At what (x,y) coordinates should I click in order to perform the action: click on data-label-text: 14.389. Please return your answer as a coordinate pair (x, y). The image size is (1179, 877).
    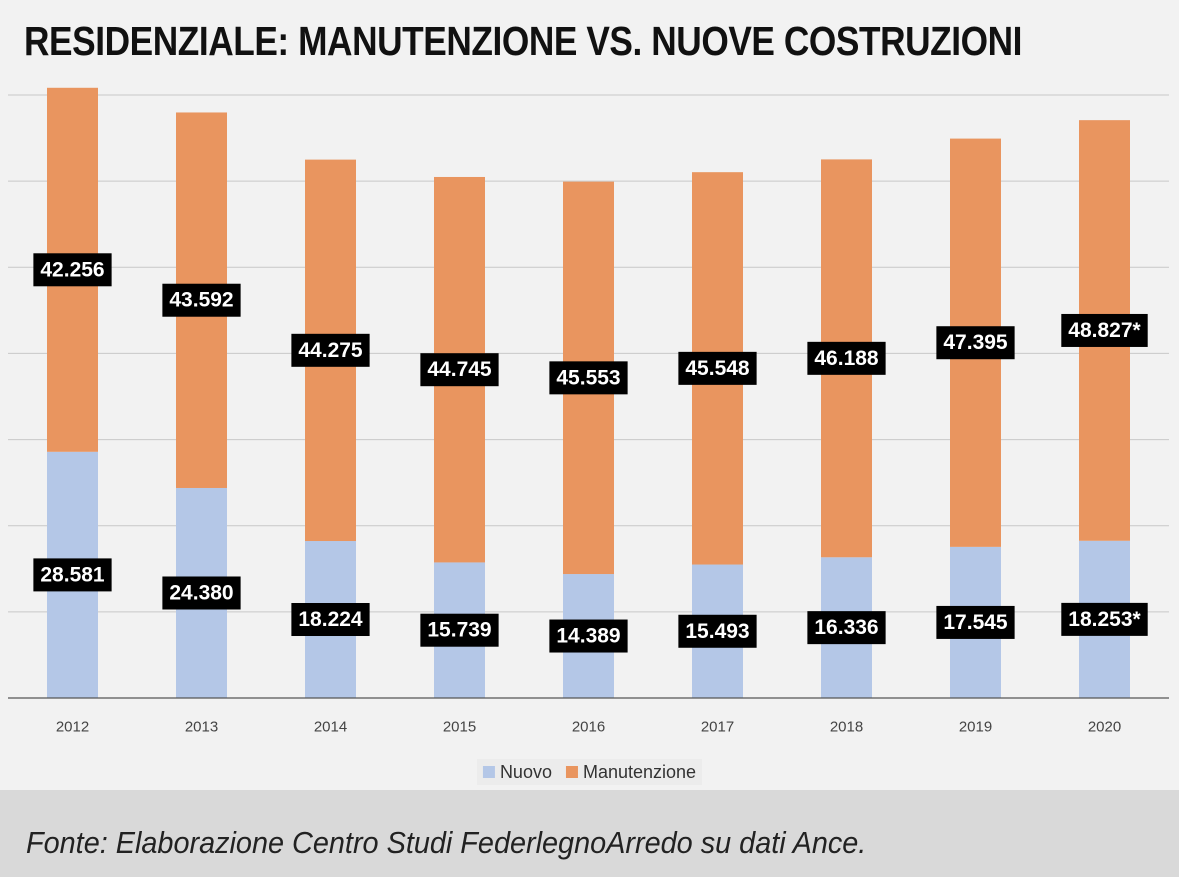
    Looking at the image, I should click on (588, 636).